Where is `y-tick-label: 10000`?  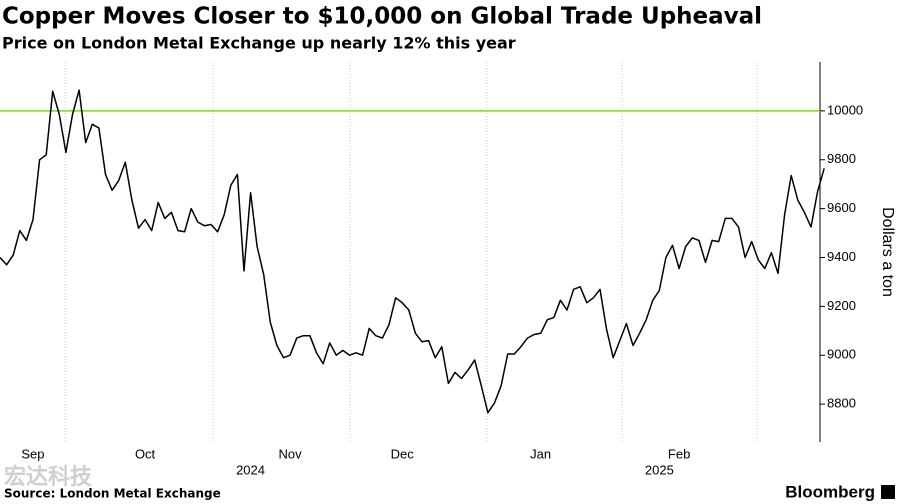
y-tick-label: 10000 is located at coordinates (845, 109).